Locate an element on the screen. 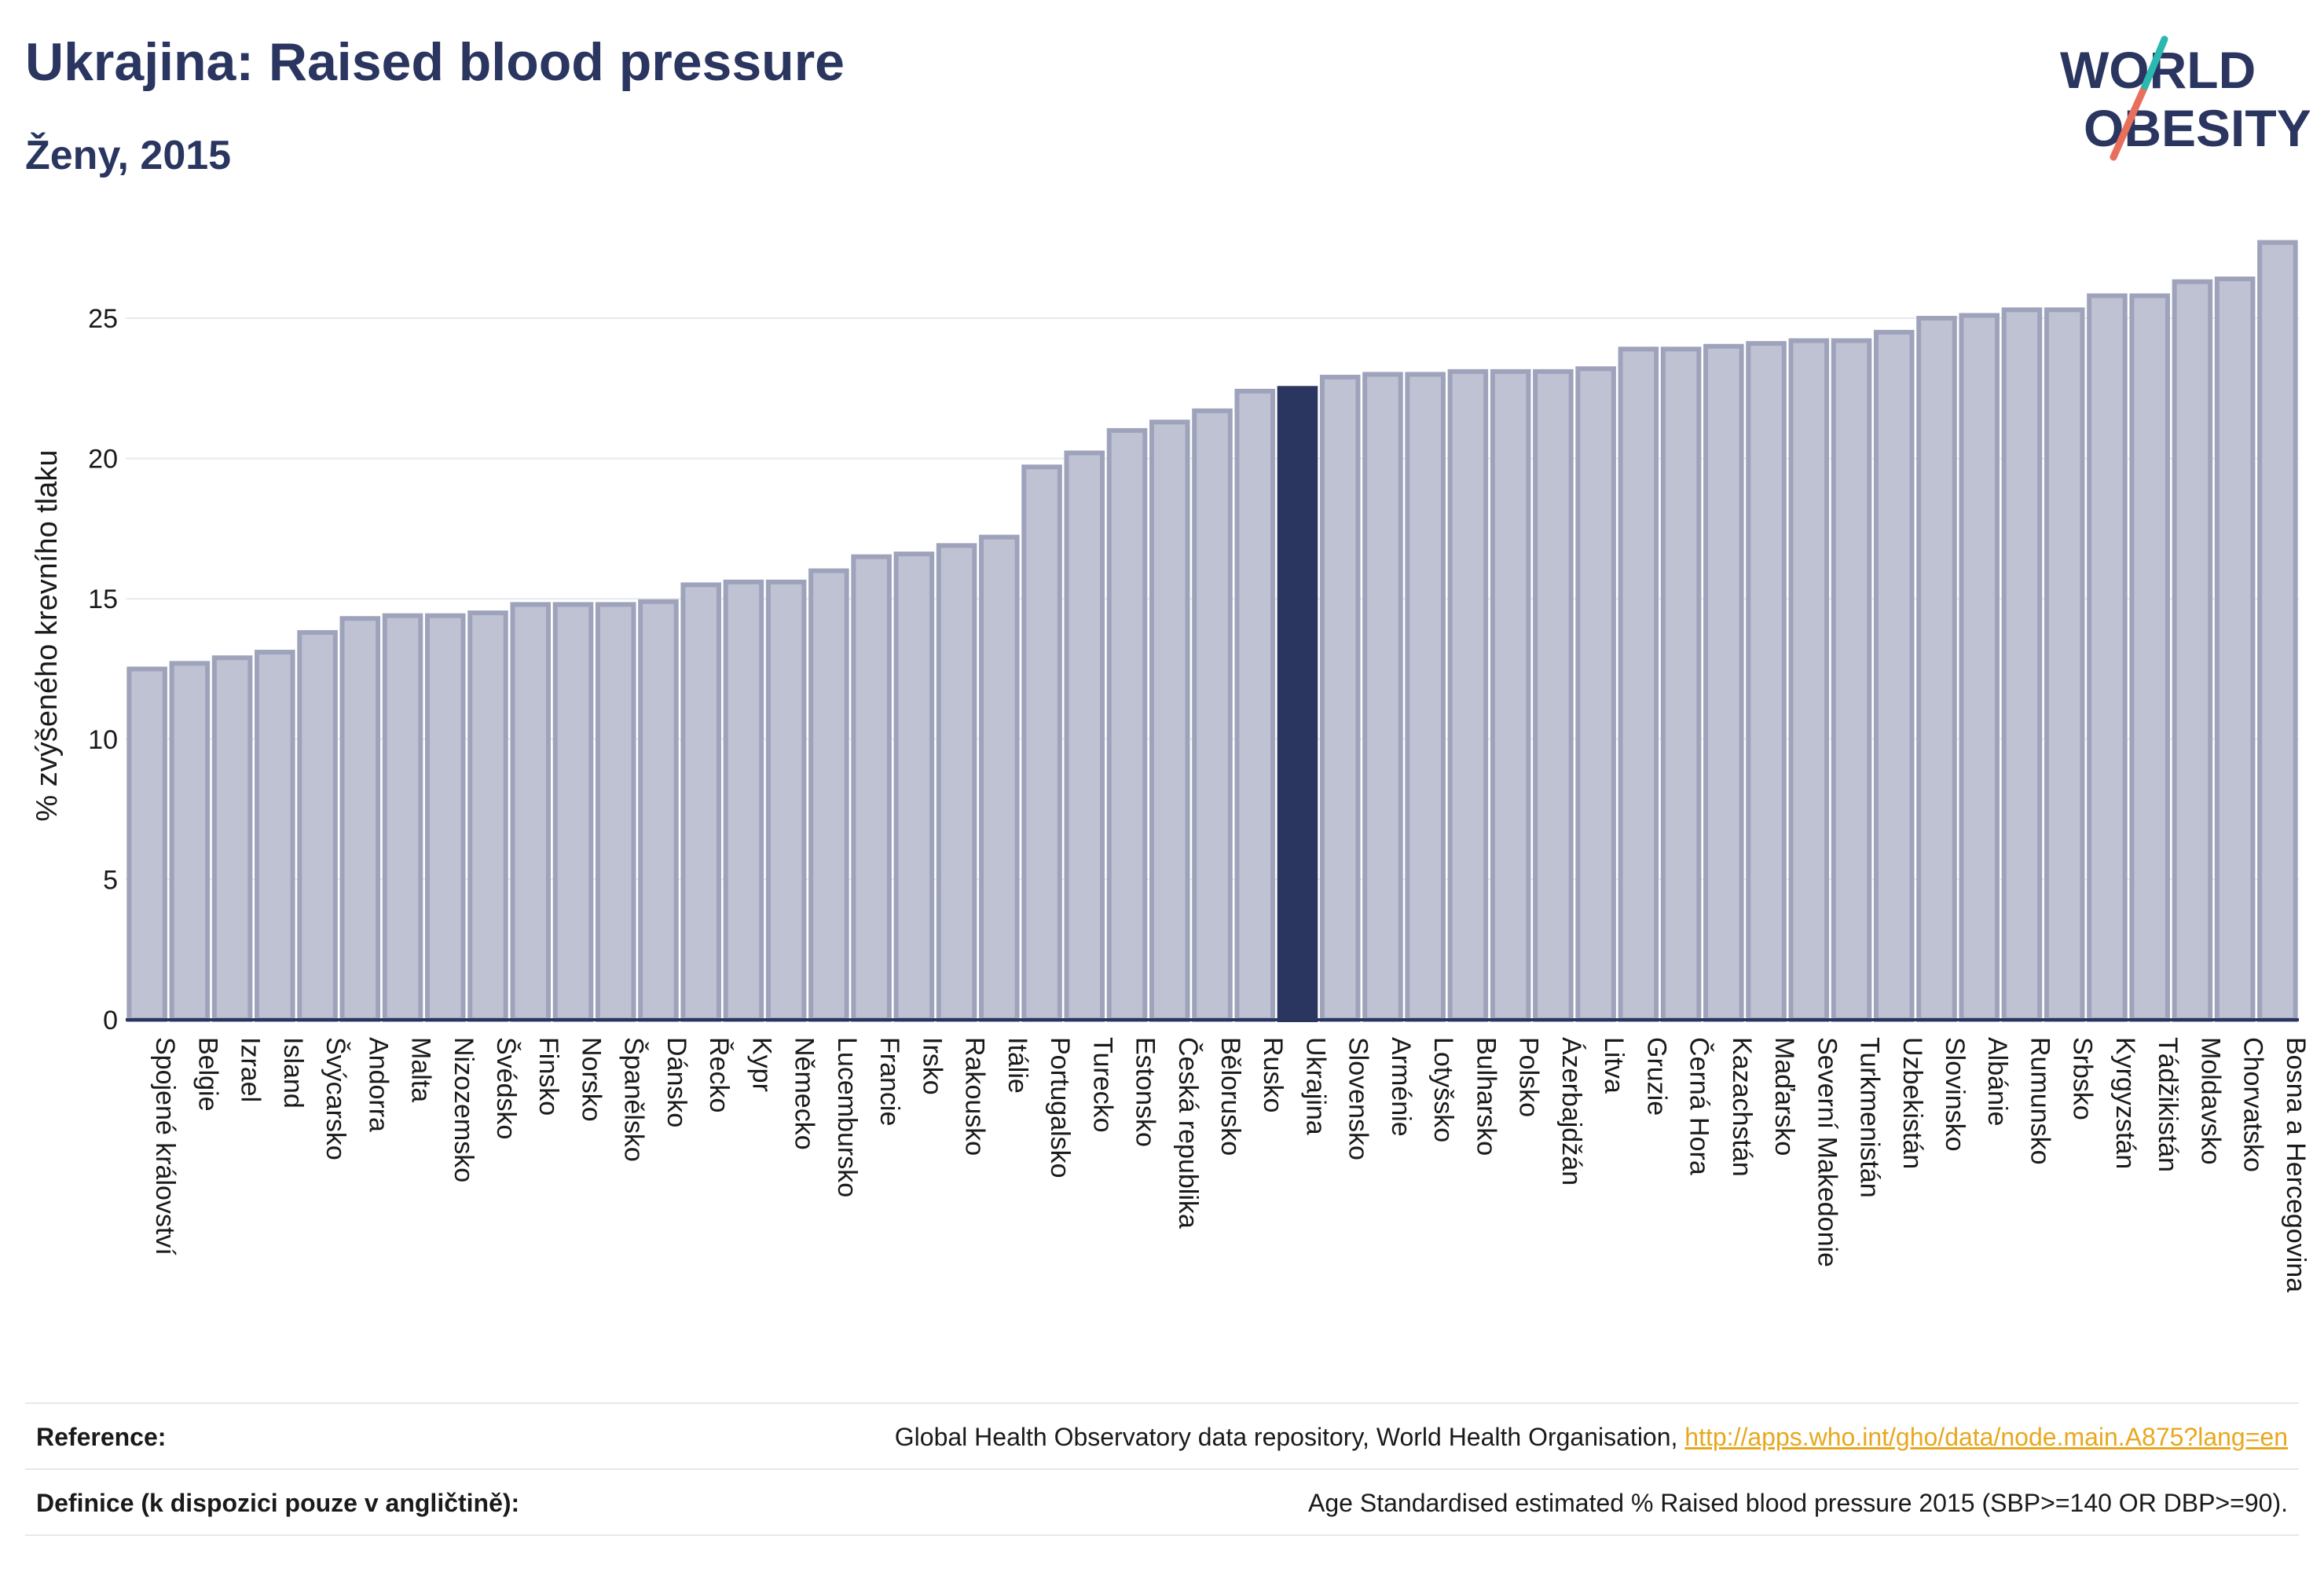 This screenshot has width=2324, height=1576. x-tick-label: Slovensko is located at coordinates (1358, 1098).